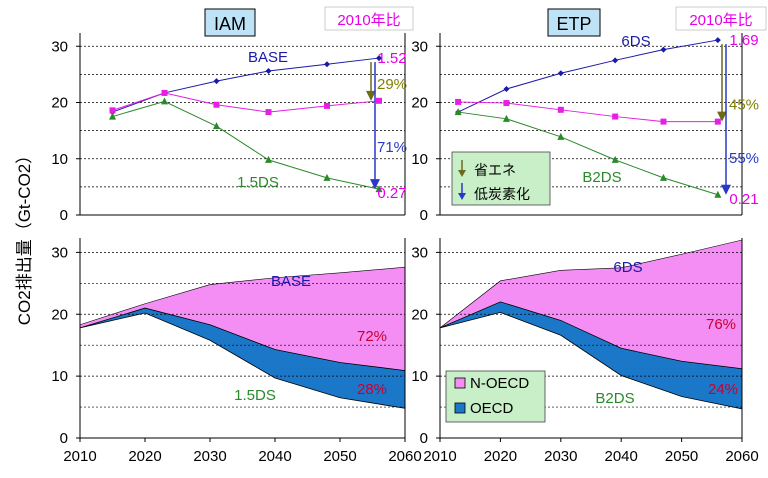  Describe the element at coordinates (258, 182) in the screenshot. I see `series-label: 1.5DS` at that location.